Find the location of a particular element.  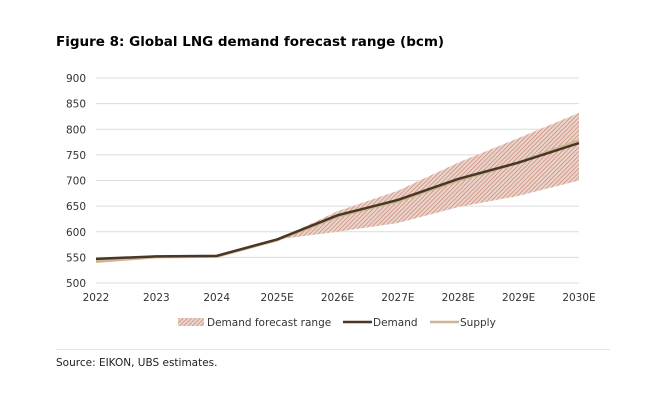

x-tick-label: 2030E is located at coordinates (578, 298).